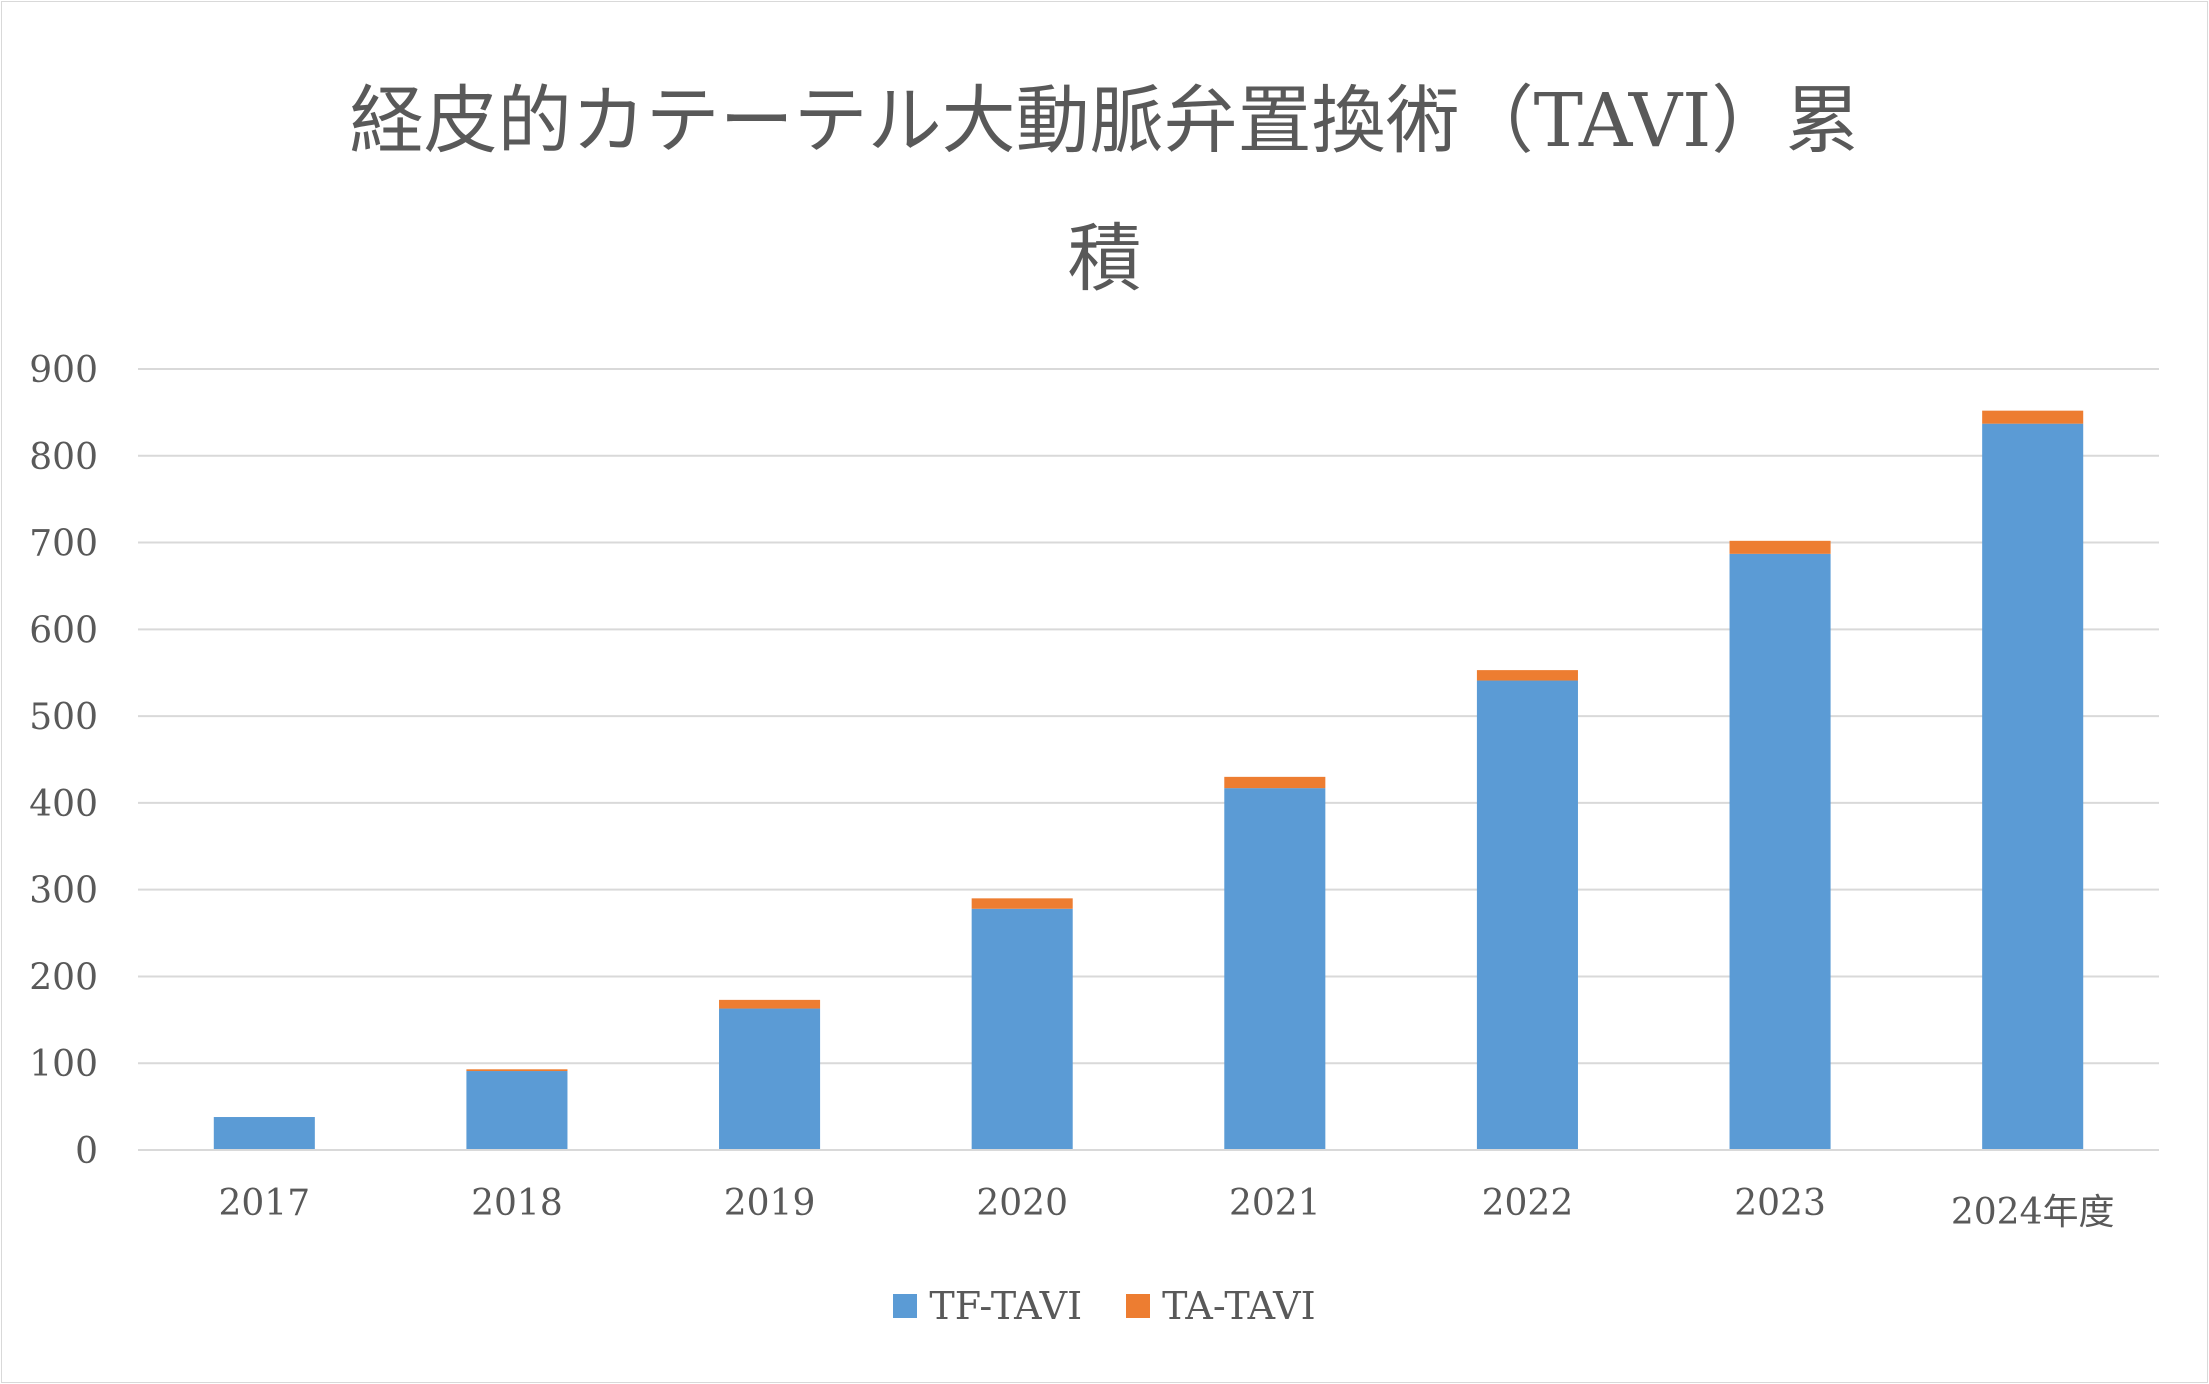 This screenshot has width=2209, height=1384. I want to click on x-tick-label-4: 2021, so click(1275, 1203).